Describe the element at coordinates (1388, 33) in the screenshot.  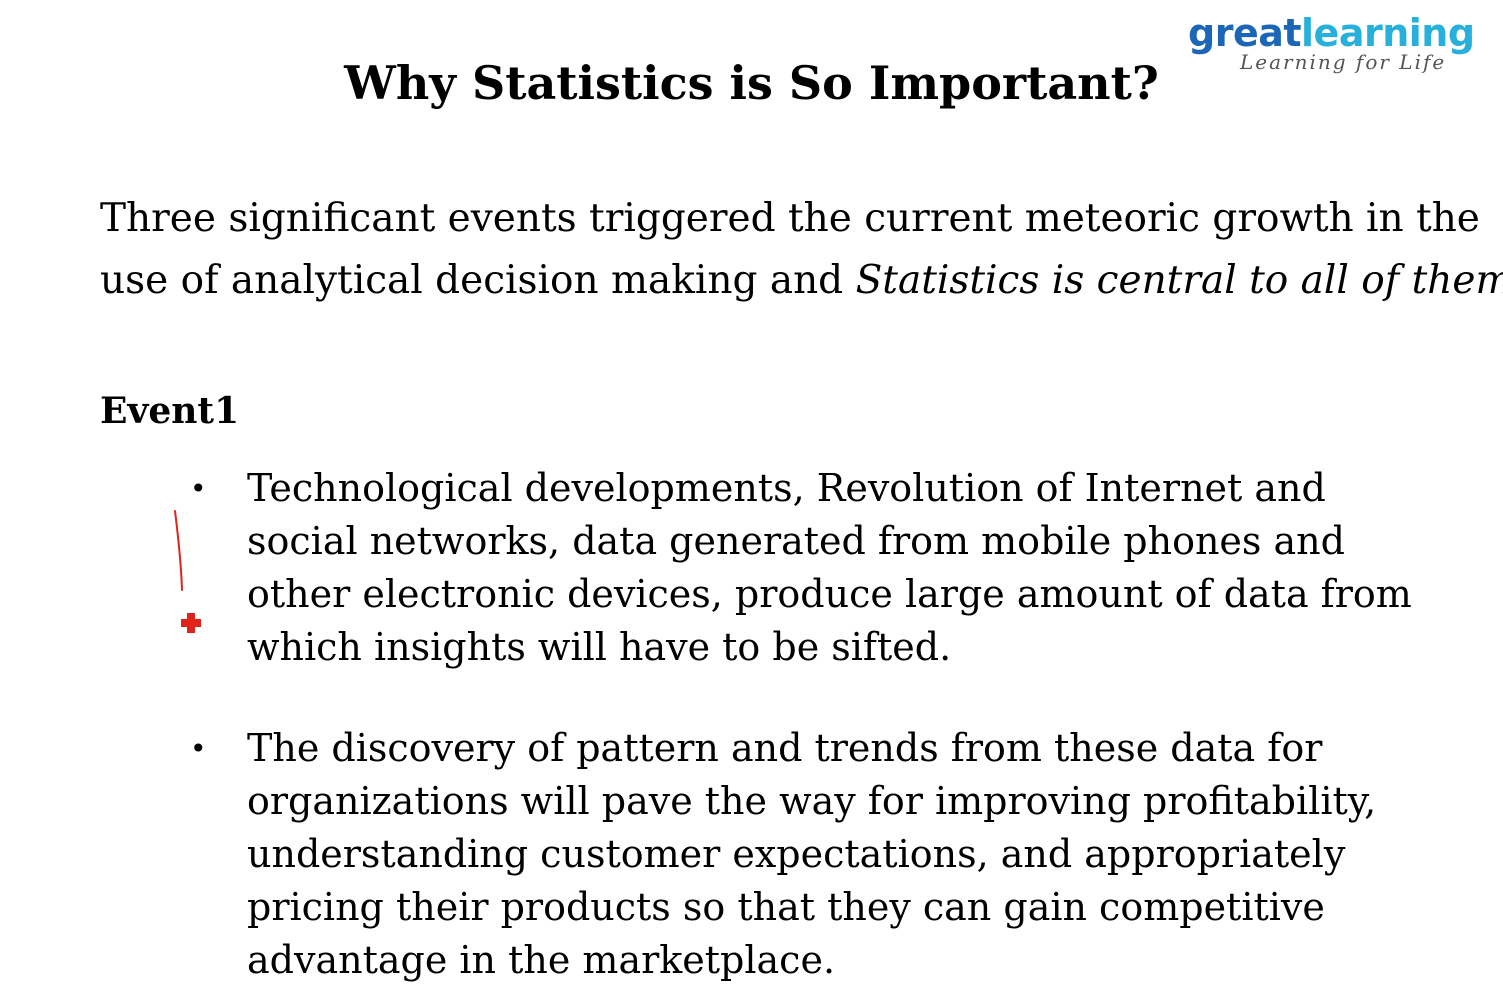
I see `logo-brand-learning: learning` at that location.